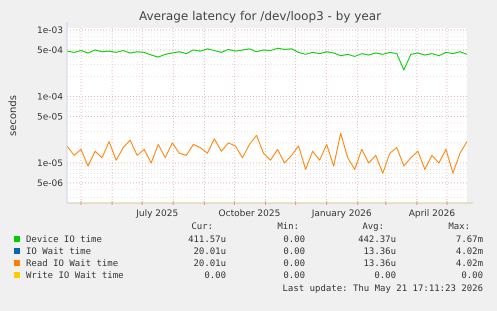 The height and width of the screenshot is (311, 497). Describe the element at coordinates (373, 227) in the screenshot. I see `text: Avg:` at that location.